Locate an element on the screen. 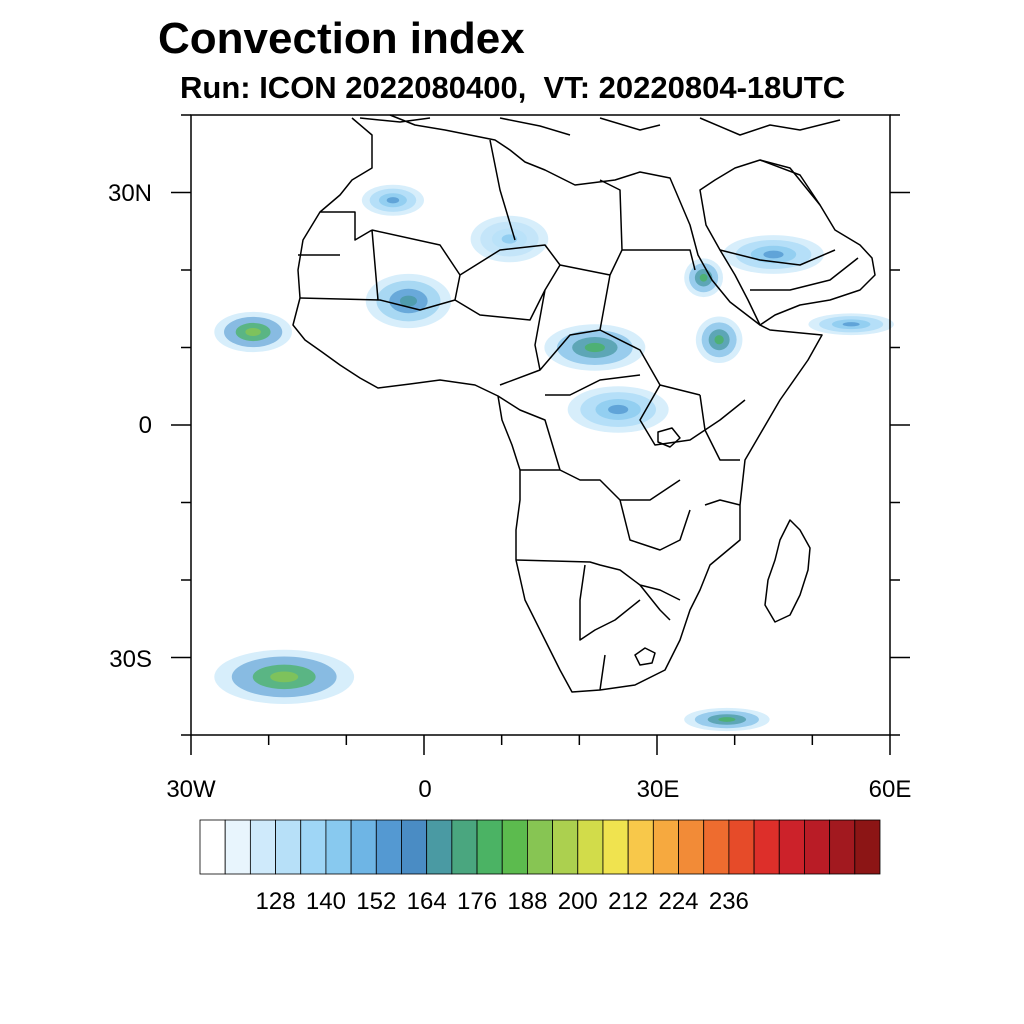 The width and height of the screenshot is (1024, 1024). colorbar-label: 164 is located at coordinates (426, 901).